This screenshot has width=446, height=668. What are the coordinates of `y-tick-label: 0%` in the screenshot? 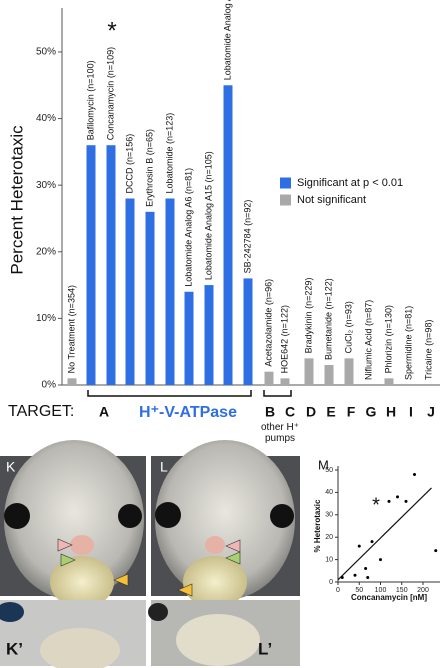 It's located at (49, 385).